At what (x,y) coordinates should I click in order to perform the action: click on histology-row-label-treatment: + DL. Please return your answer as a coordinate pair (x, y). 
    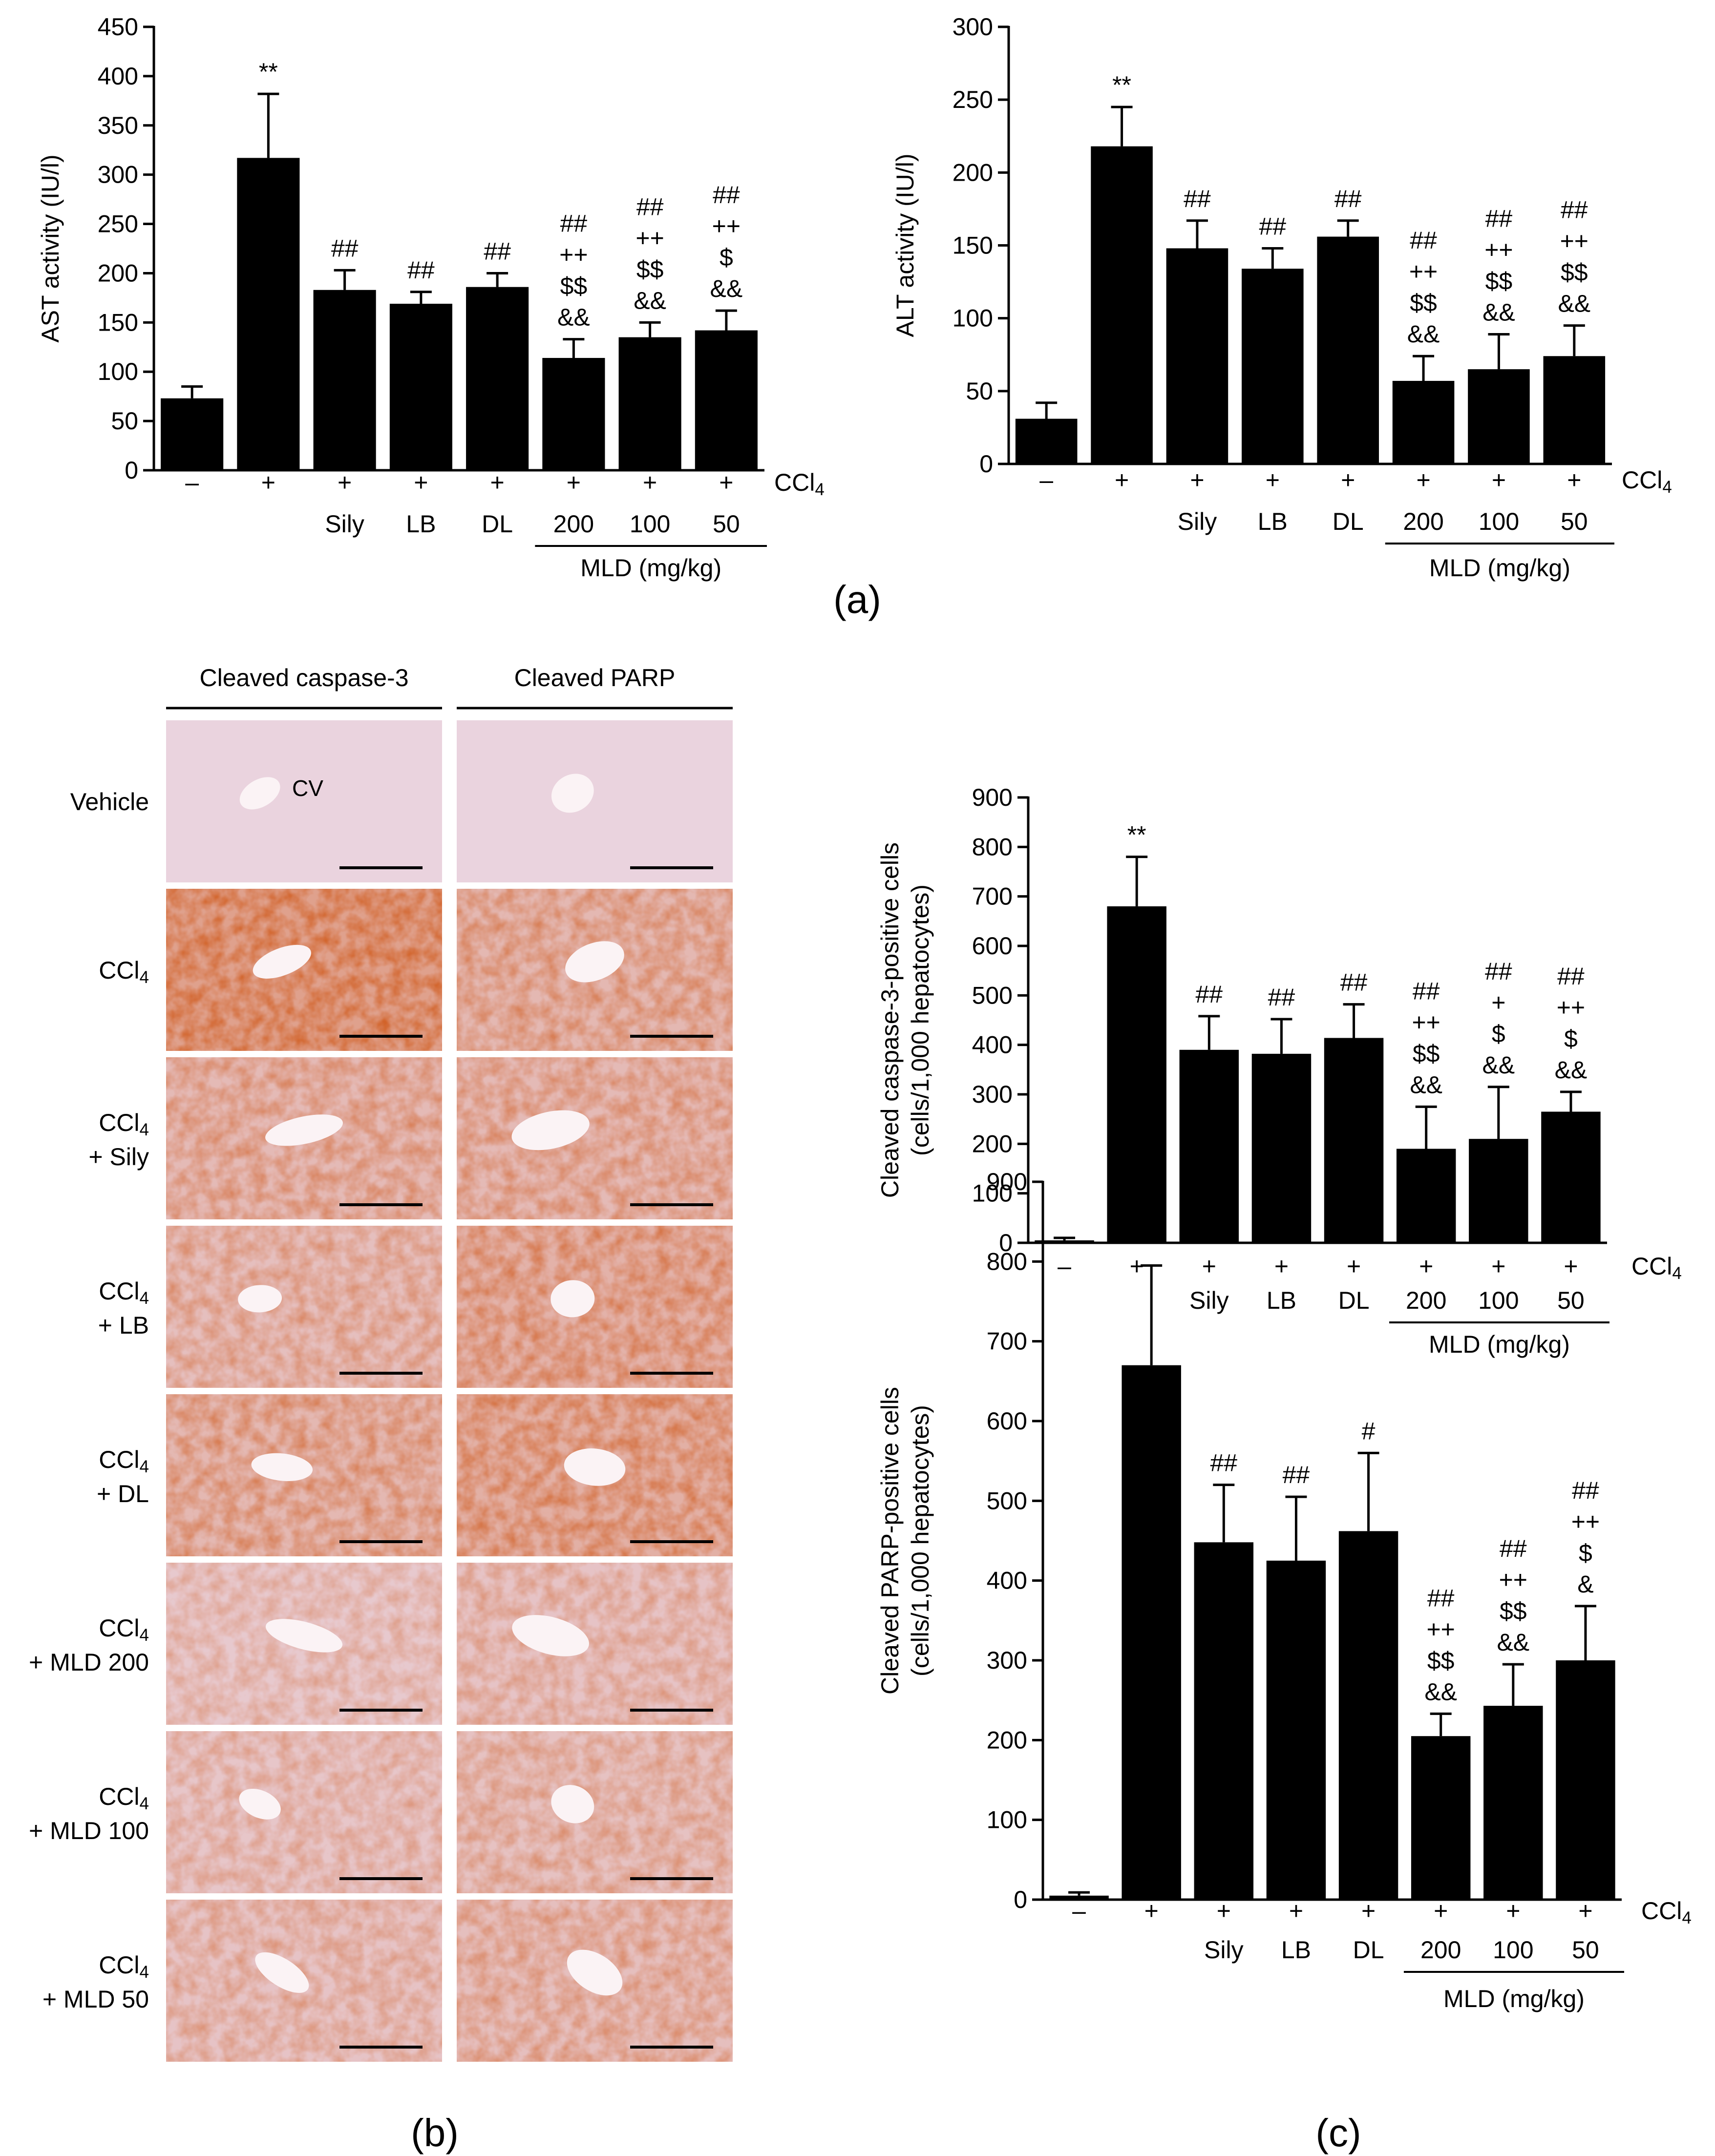
    Looking at the image, I should click on (123, 1493).